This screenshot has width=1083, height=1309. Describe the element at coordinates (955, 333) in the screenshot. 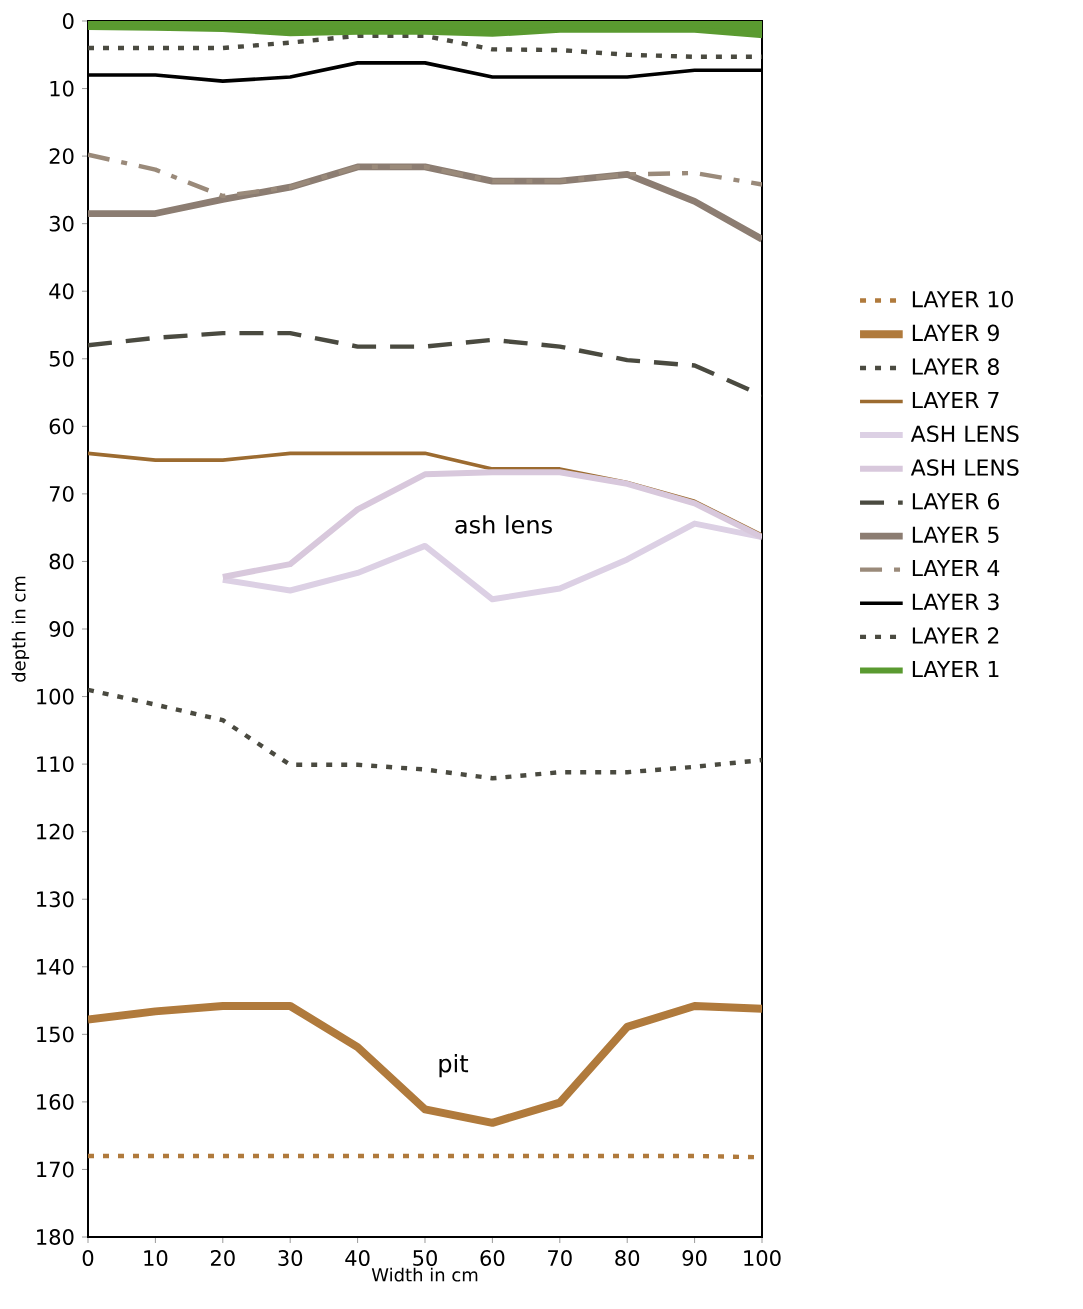

I see `legend-label: LAYER 9` at that location.